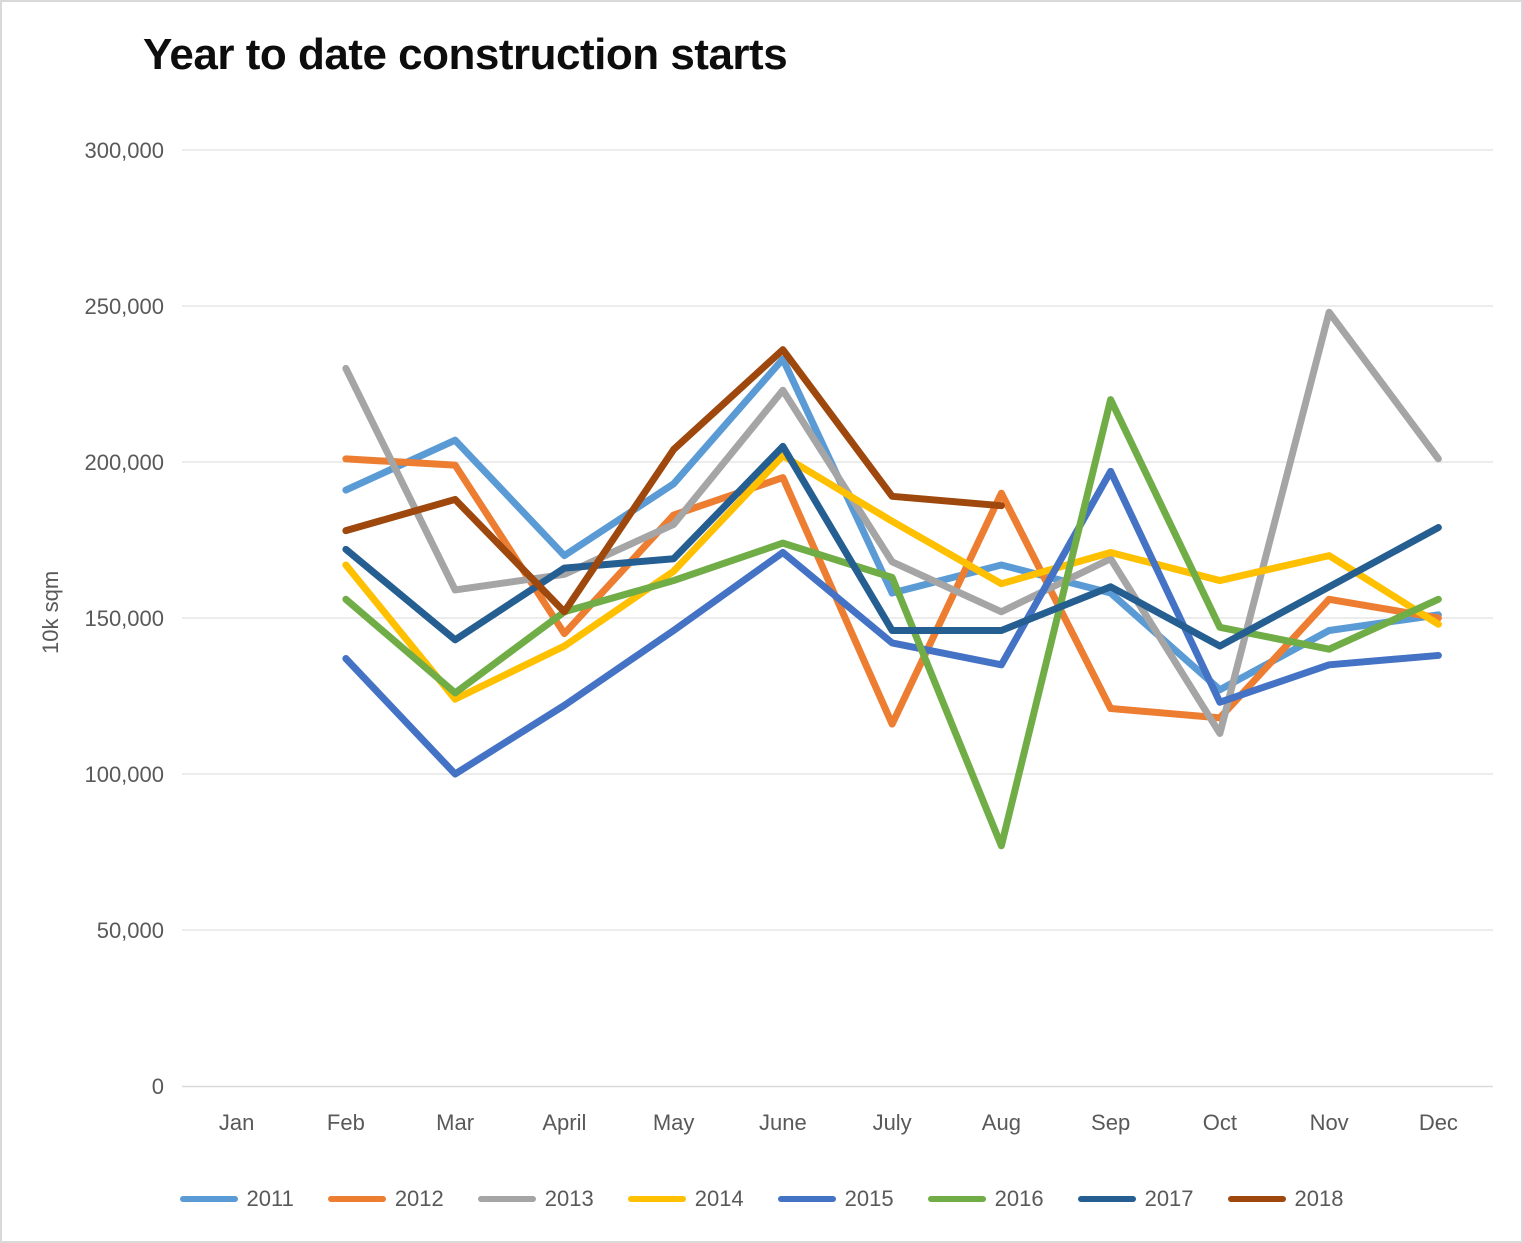 The height and width of the screenshot is (1243, 1523). I want to click on x-tick-label: April, so click(564, 1122).